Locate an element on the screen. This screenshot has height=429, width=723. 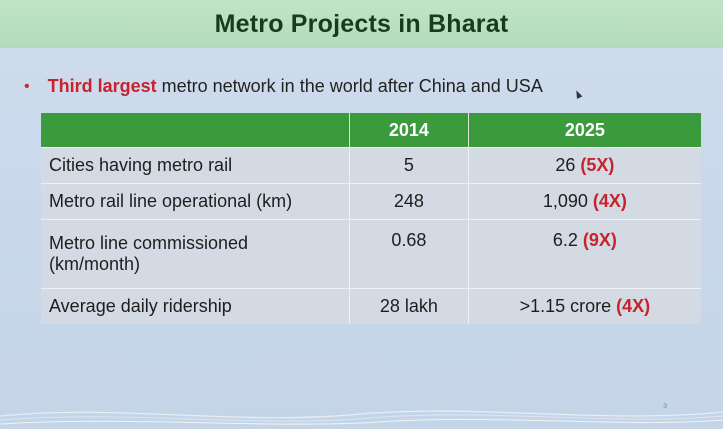
value-2025-cell: 26 (5X) is located at coordinates (584, 165).